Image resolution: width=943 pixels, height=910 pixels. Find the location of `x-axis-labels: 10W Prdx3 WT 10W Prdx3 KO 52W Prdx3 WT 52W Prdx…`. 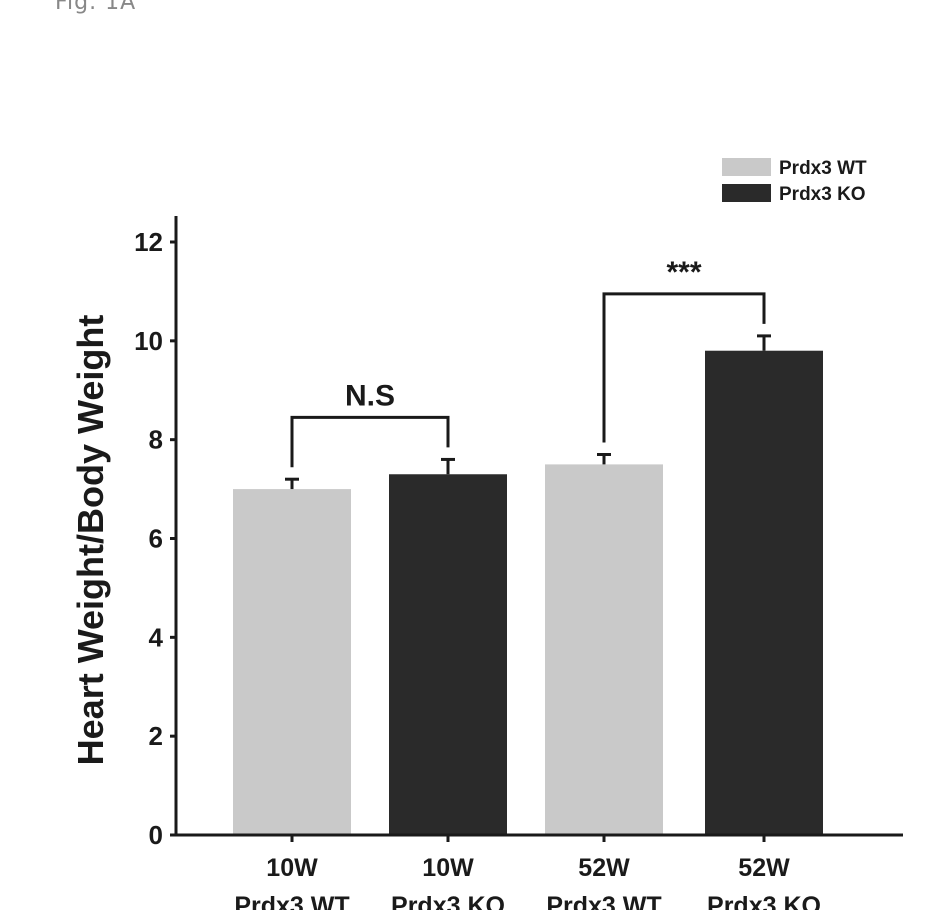

x-axis-labels: 10W Prdx3 WT 10W Prdx3 KO 52W Prdx3 WT 52W Prdx… is located at coordinates (527, 872).